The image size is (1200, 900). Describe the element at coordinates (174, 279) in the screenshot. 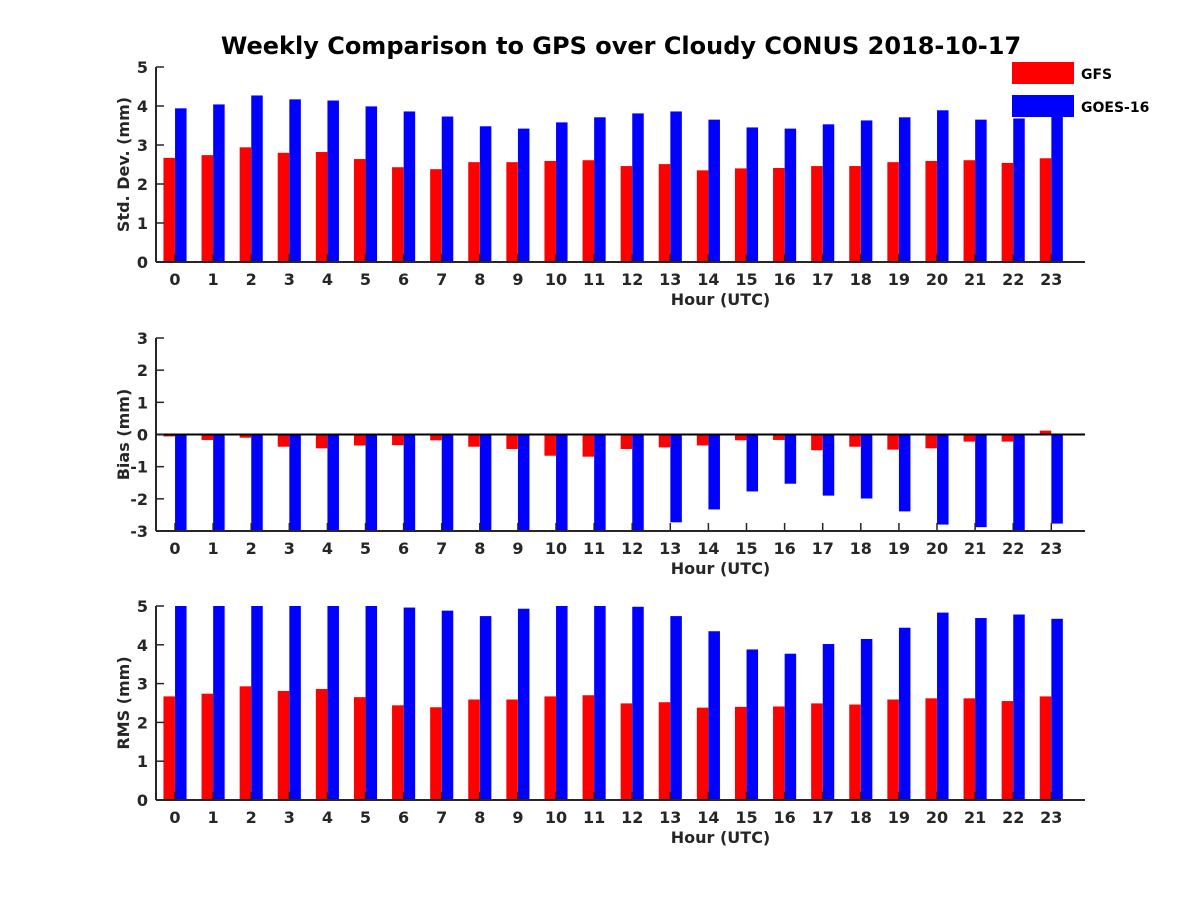

I see `x-tick-label: 0` at that location.